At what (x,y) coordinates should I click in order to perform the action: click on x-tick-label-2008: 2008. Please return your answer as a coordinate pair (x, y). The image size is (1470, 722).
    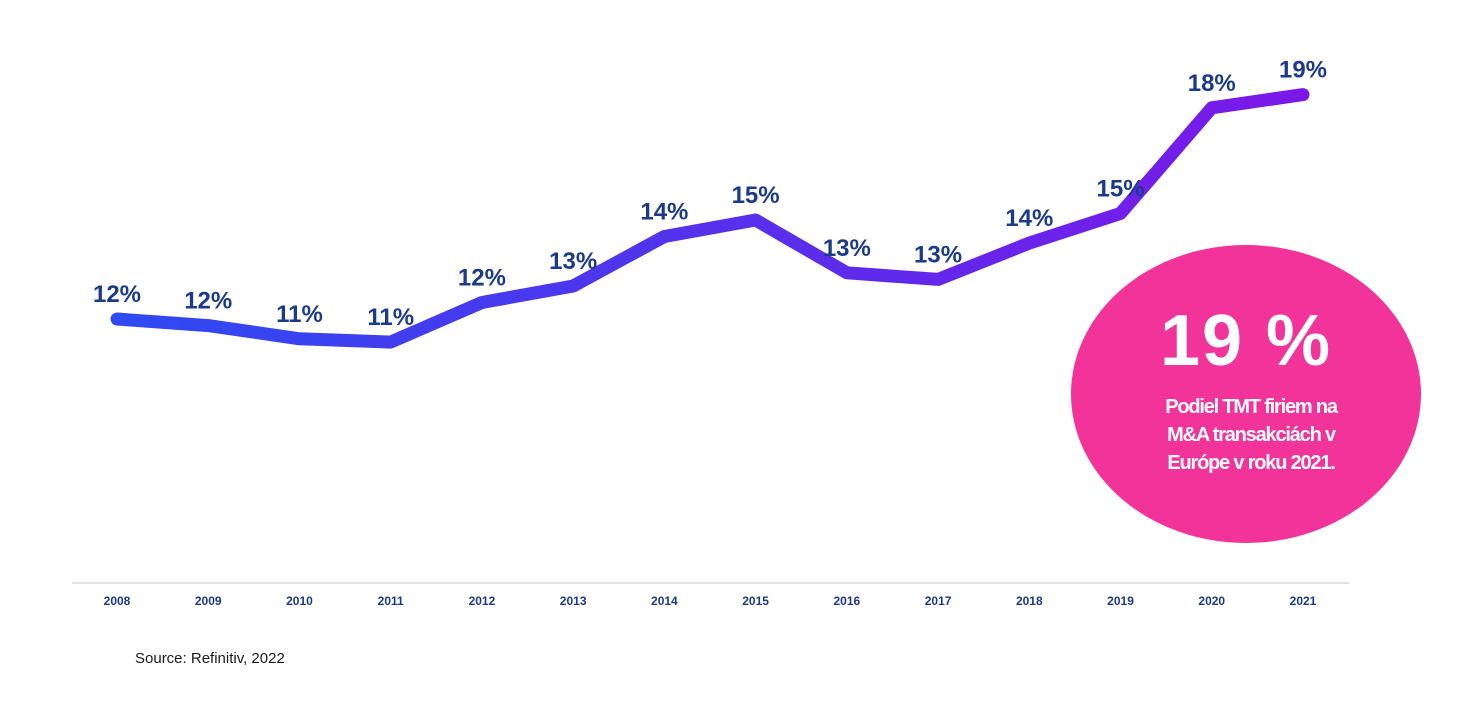
    Looking at the image, I should click on (117, 601).